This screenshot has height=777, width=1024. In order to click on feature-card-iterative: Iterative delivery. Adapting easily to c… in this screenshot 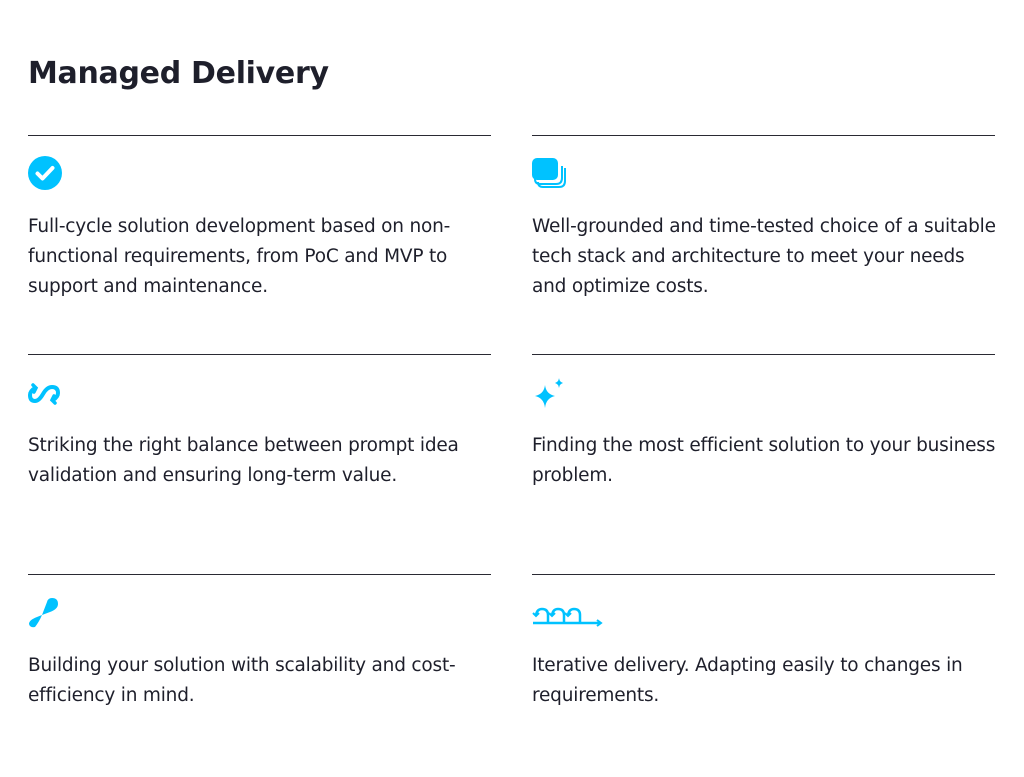, I will do `click(763, 674)`.